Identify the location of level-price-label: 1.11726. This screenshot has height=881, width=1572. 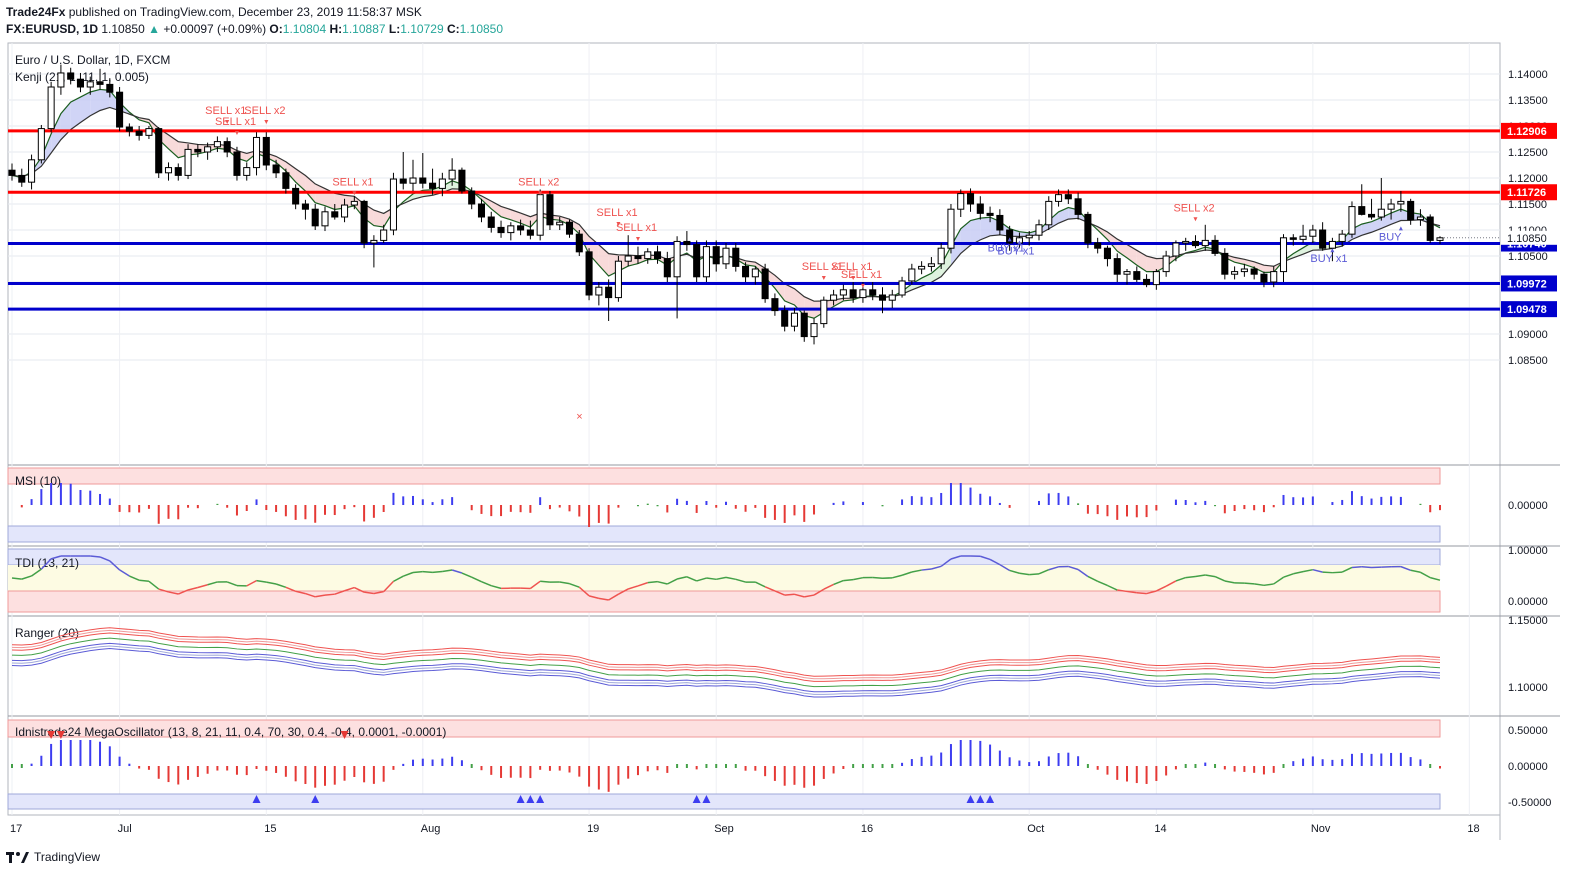
(1526, 193).